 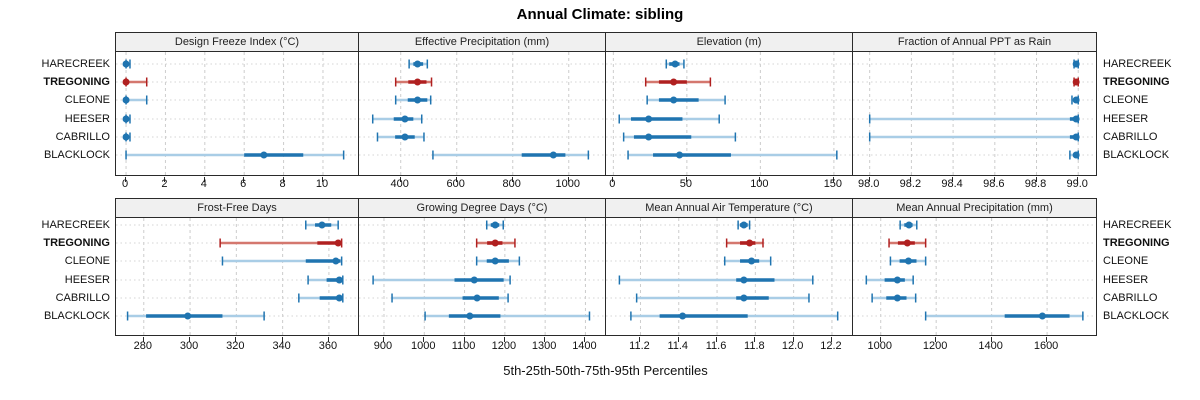 I want to click on axis-tick-label: 1000, so click(x=423, y=346).